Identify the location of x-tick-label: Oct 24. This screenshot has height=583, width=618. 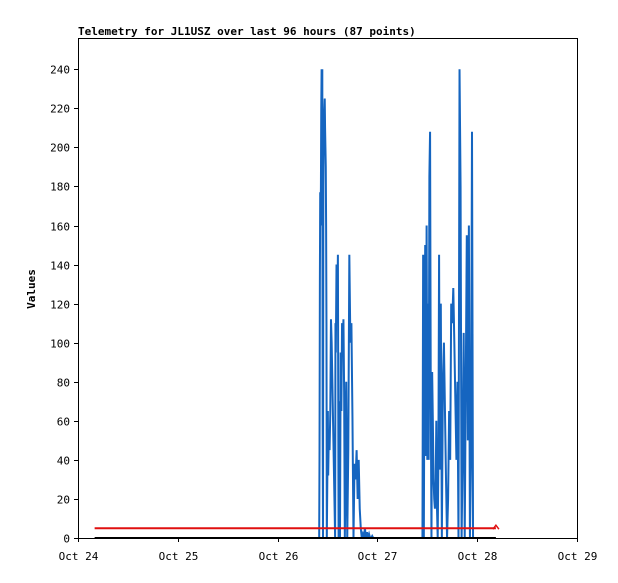
(79, 556).